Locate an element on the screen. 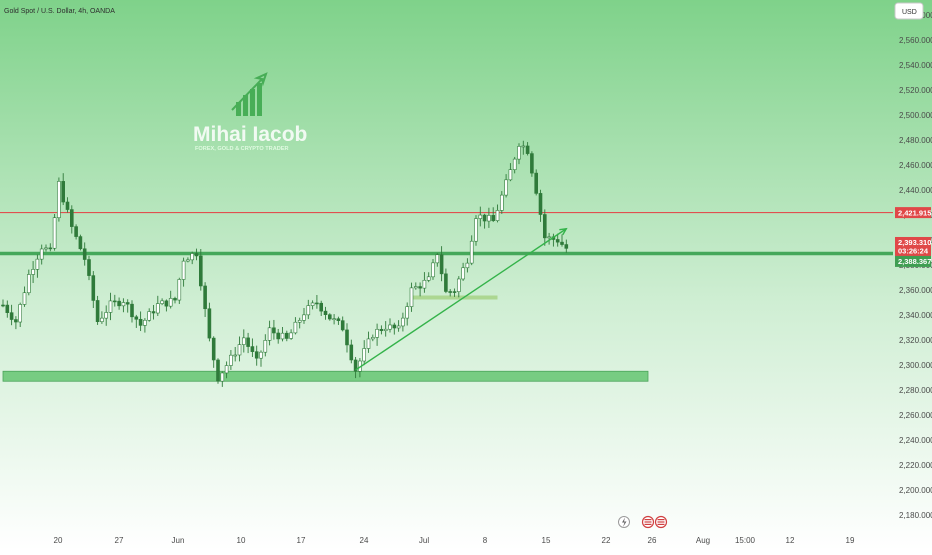  currency-button-label: USD is located at coordinates (909, 12).